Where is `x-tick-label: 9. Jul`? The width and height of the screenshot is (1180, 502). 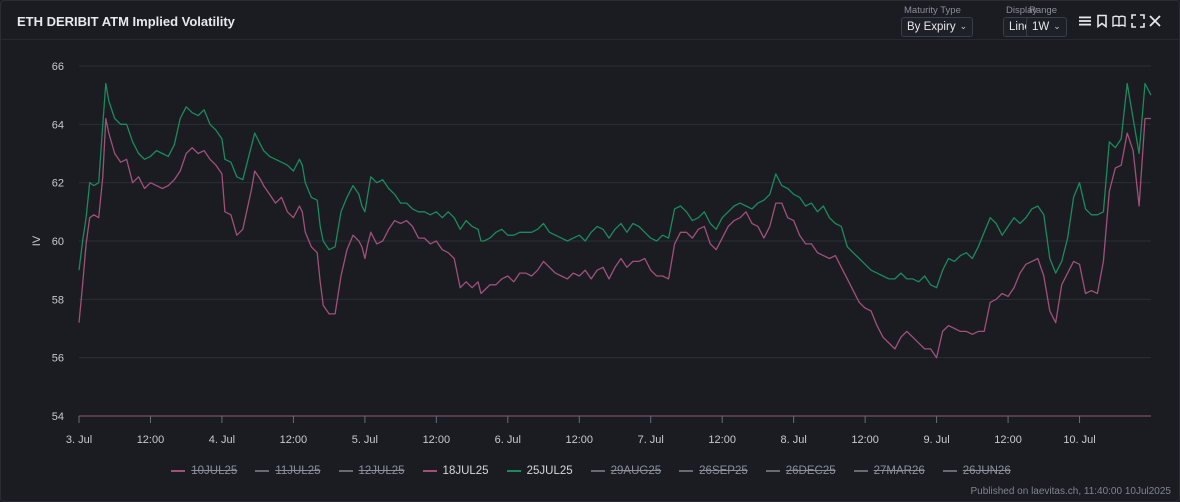 x-tick-label: 9. Jul is located at coordinates (936, 440).